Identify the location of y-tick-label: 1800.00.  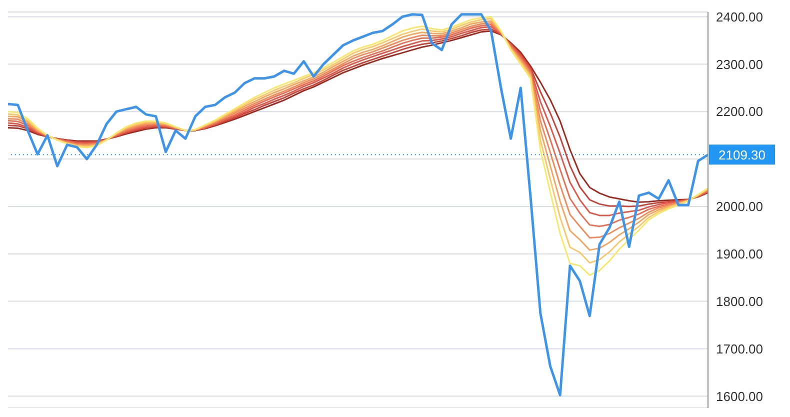
(739, 301).